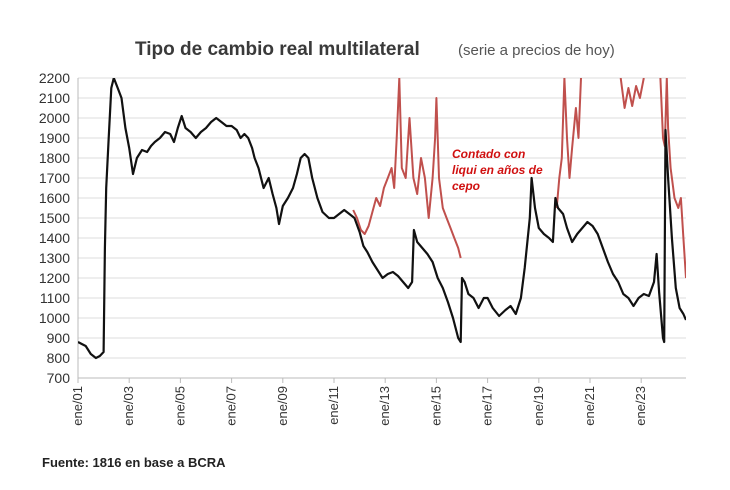  Describe the element at coordinates (640, 406) in the screenshot. I see `x-tick-label: ene/23` at that location.